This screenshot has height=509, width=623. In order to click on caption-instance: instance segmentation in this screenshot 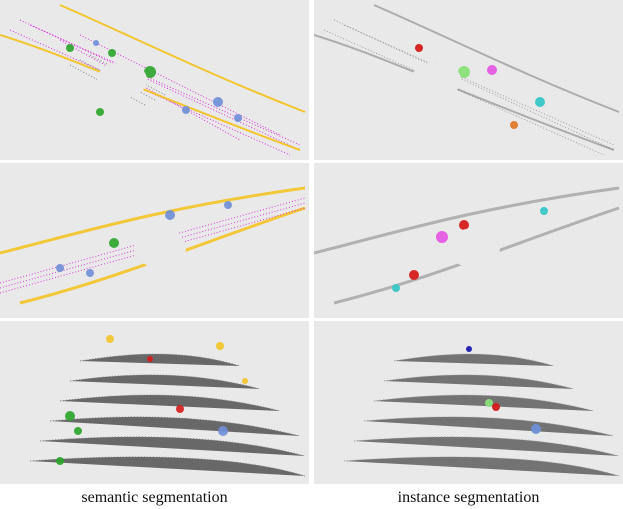, I will do `click(468, 497)`.